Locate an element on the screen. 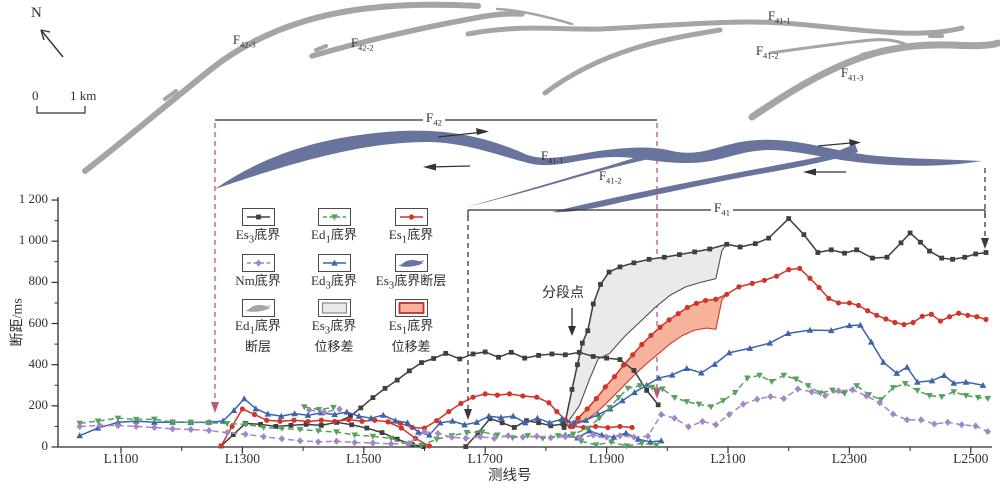  fault-body-f42-main is located at coordinates (598, 159).